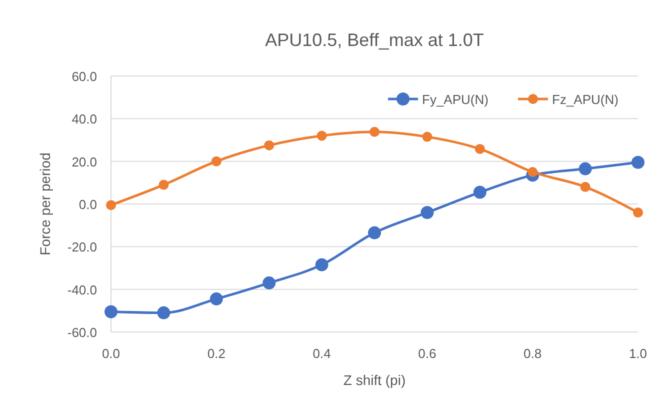  I want to click on x-tick-label: 0.6, so click(427, 353).